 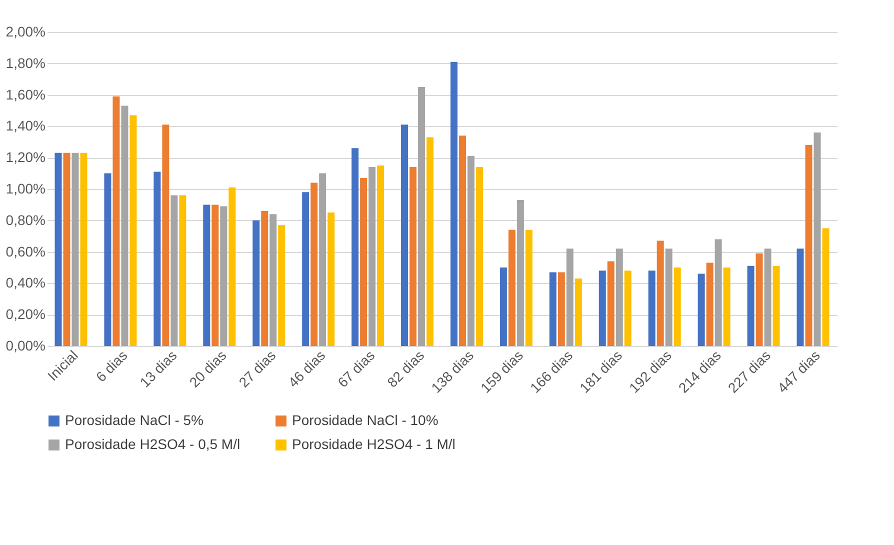 What do you see at coordinates (26, 32) in the screenshot?
I see `y-tick-label: 2,00%` at bounding box center [26, 32].